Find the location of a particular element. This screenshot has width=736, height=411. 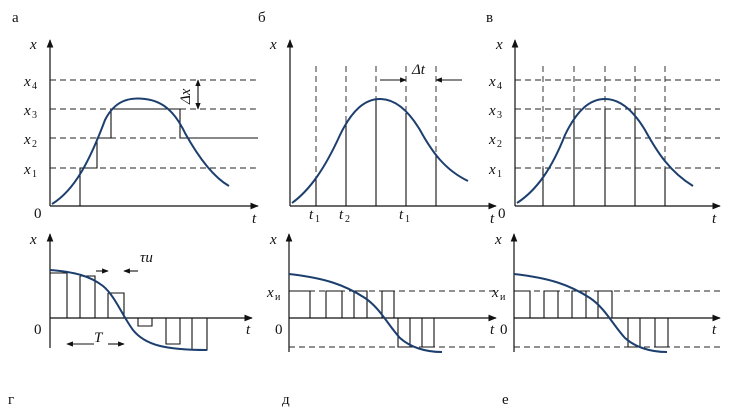

panel-d: г x t 0 τи T is located at coordinates (130, 320).